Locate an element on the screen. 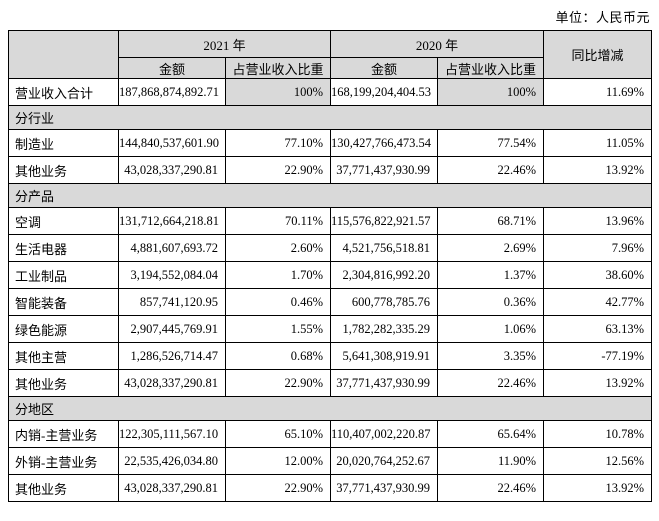  header-share-2021: 占营业收入比重 is located at coordinates (278, 68).